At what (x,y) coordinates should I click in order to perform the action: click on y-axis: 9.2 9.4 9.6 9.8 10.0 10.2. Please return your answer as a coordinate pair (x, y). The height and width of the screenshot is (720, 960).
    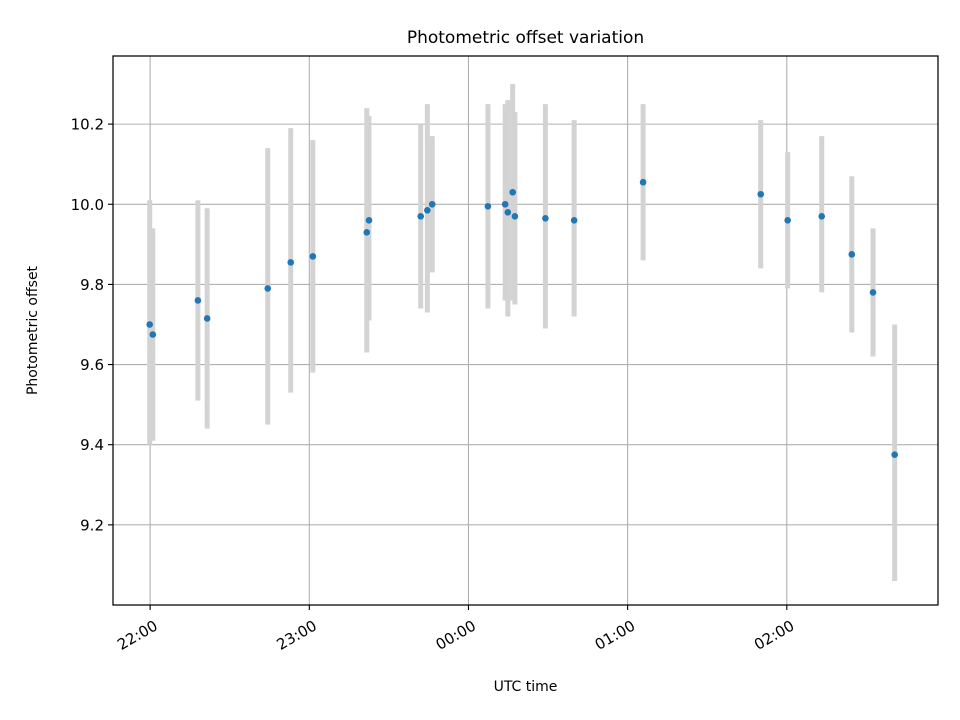
    Looking at the image, I should click on (92, 325).